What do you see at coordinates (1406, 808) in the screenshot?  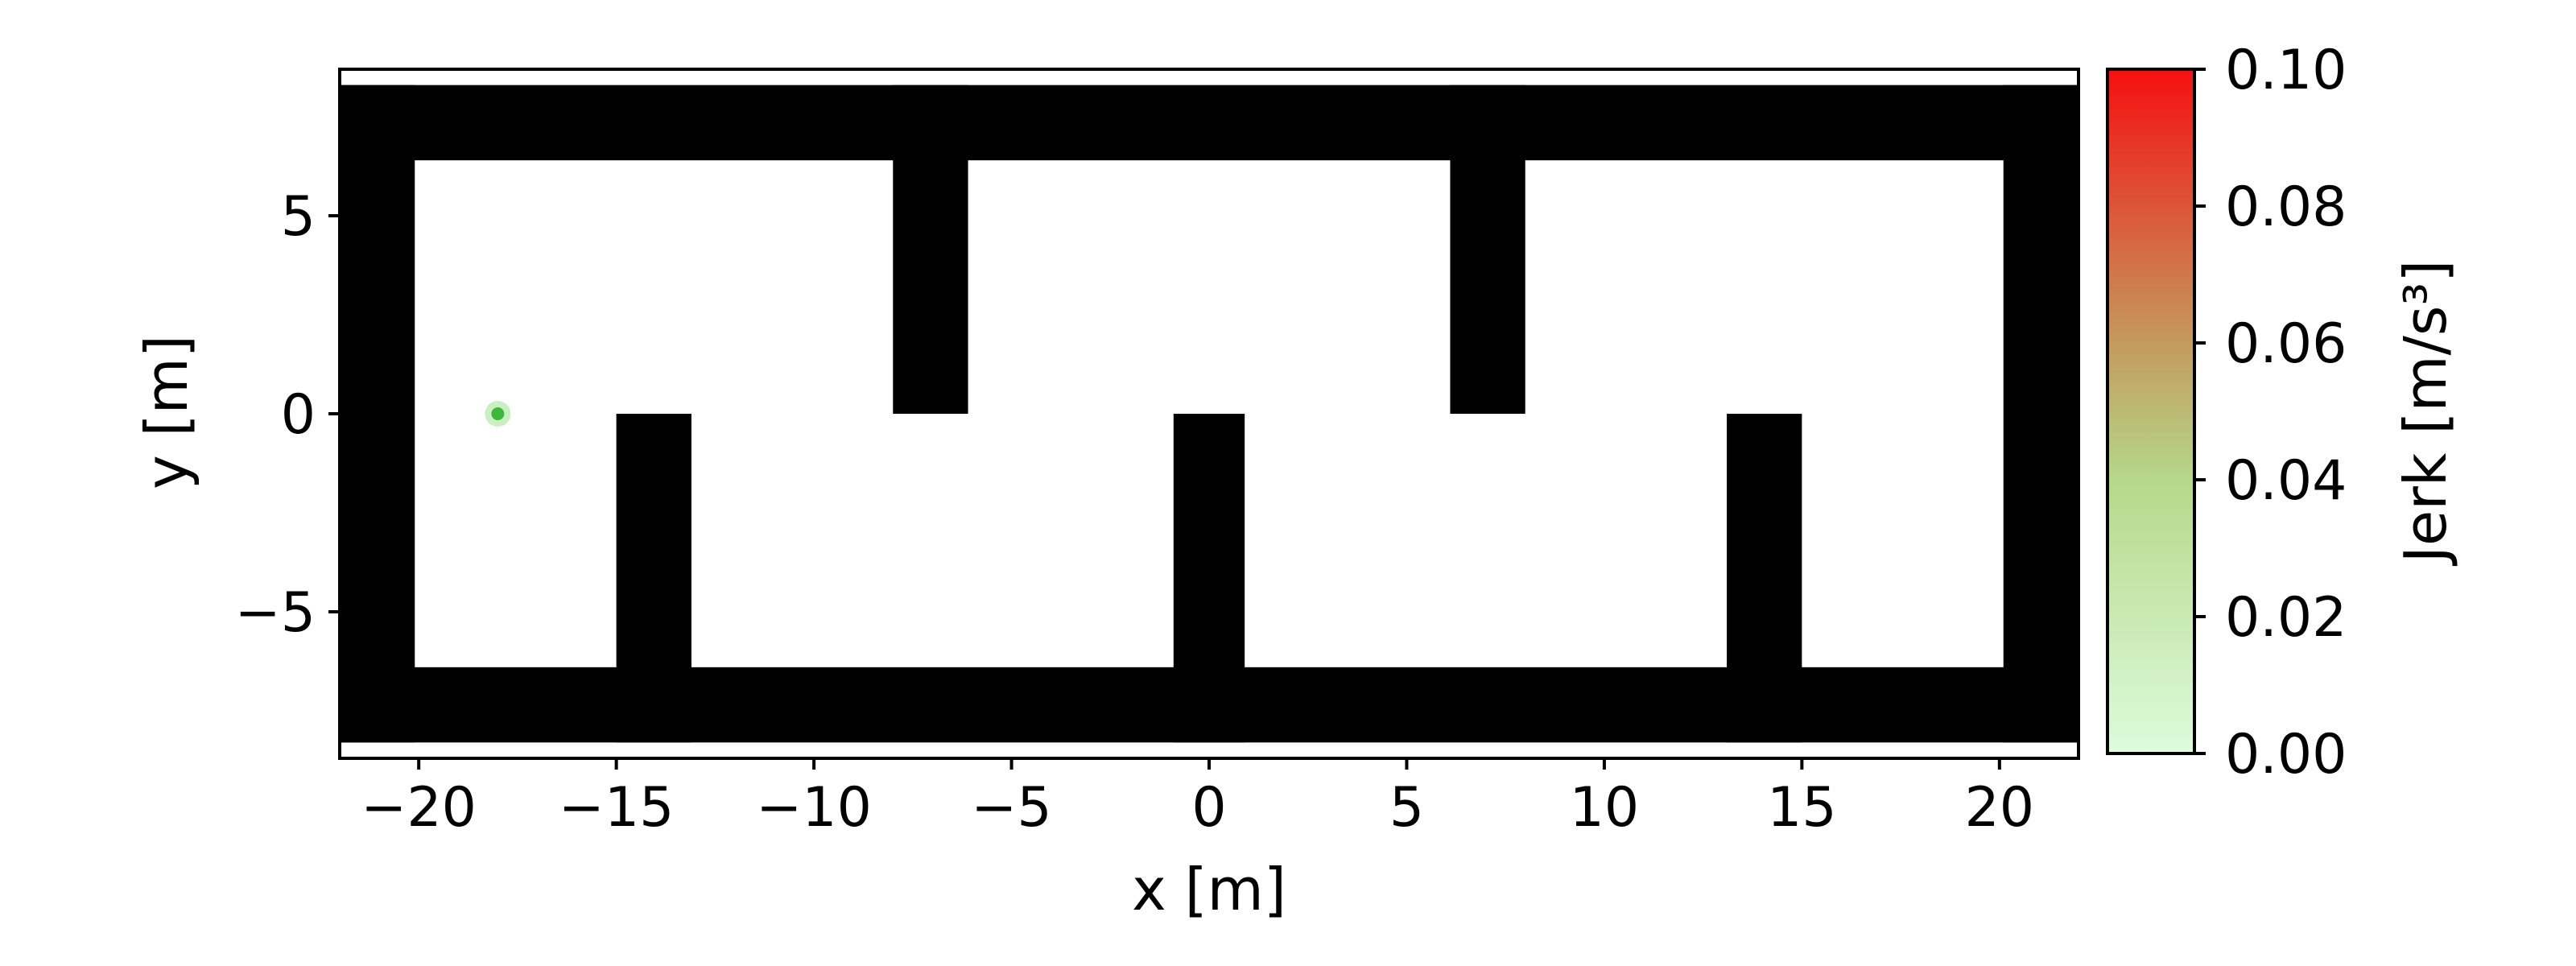 I see `x-tick-label-5: 5` at bounding box center [1406, 808].